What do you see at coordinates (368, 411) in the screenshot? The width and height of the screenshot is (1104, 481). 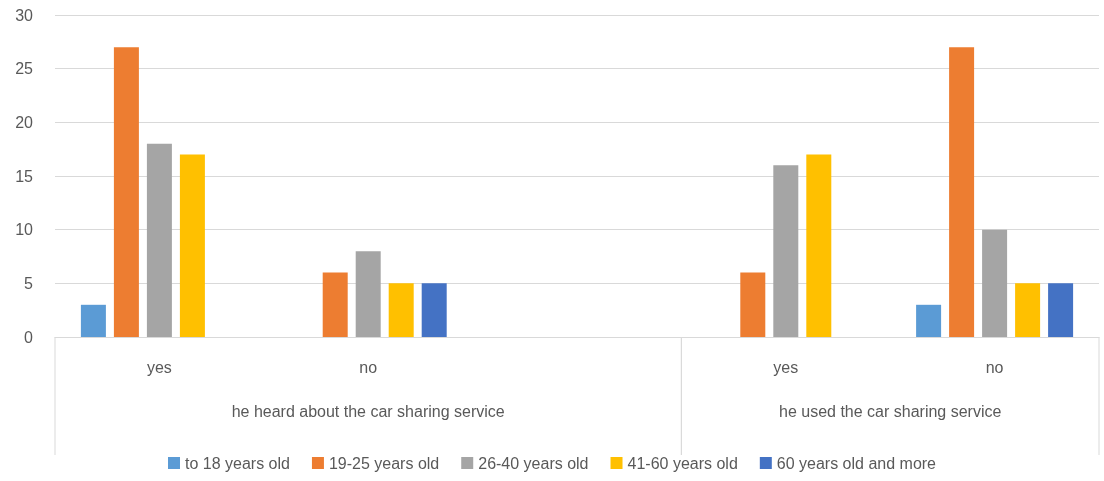 I see `text: he heard about the car sharing service` at bounding box center [368, 411].